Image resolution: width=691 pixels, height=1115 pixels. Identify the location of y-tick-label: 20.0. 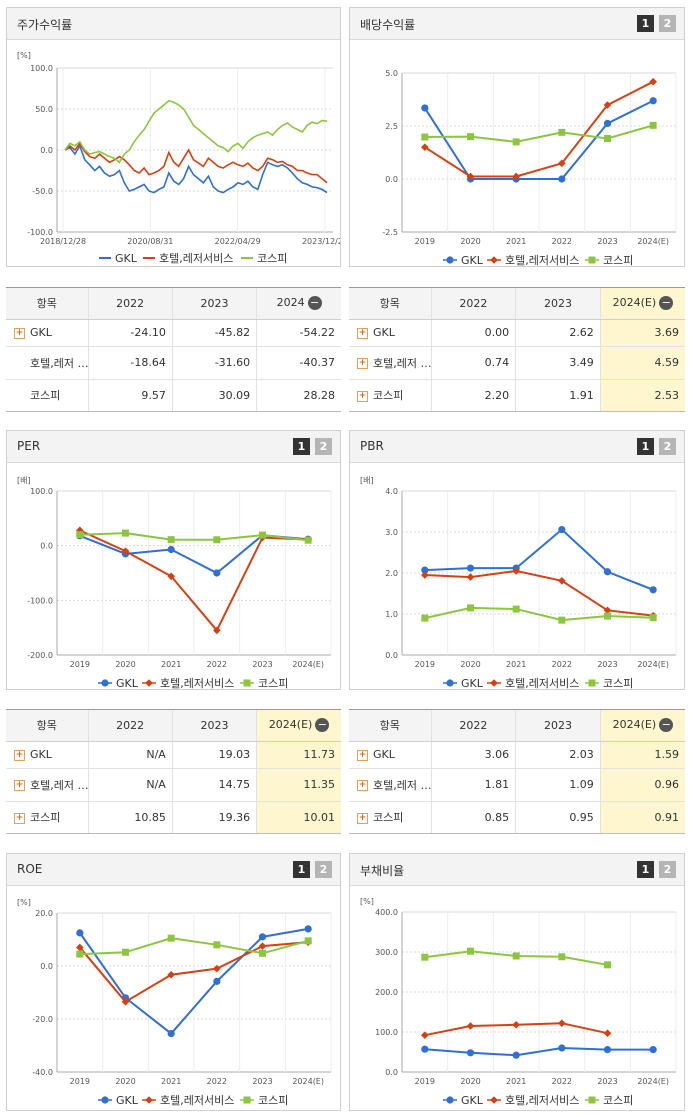
(44, 913).